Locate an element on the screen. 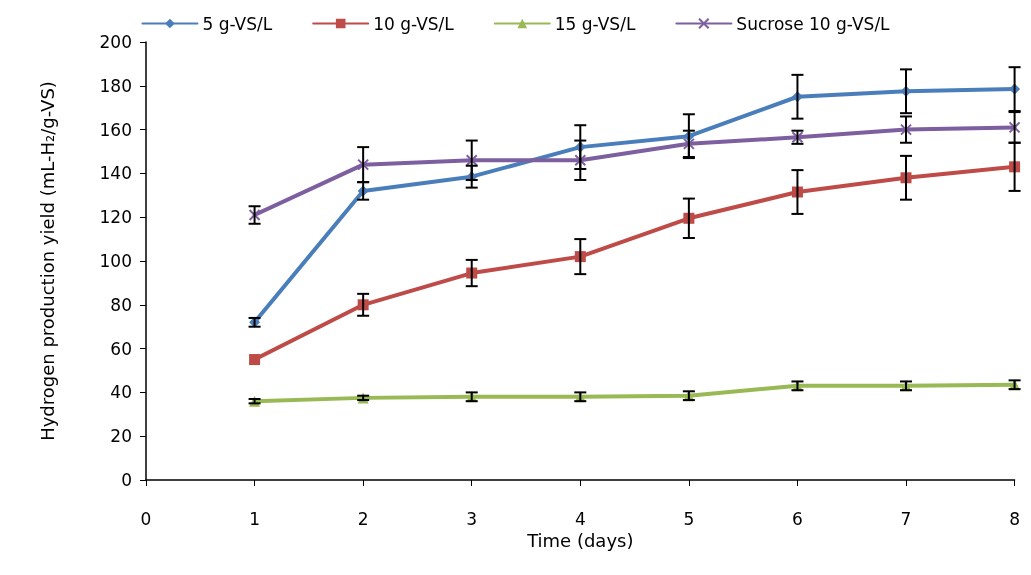 The image size is (1031, 575). legend-label: Sucrose 10 g-VS/L is located at coordinates (813, 23).